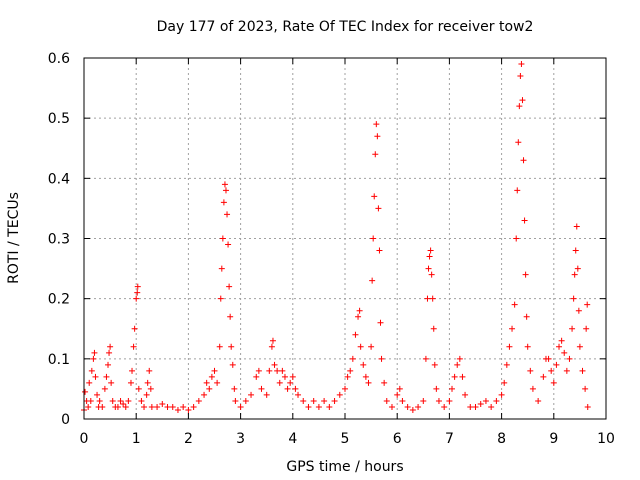 The width and height of the screenshot is (640, 480). I want to click on y-tick-label: 0.3, so click(59, 240).